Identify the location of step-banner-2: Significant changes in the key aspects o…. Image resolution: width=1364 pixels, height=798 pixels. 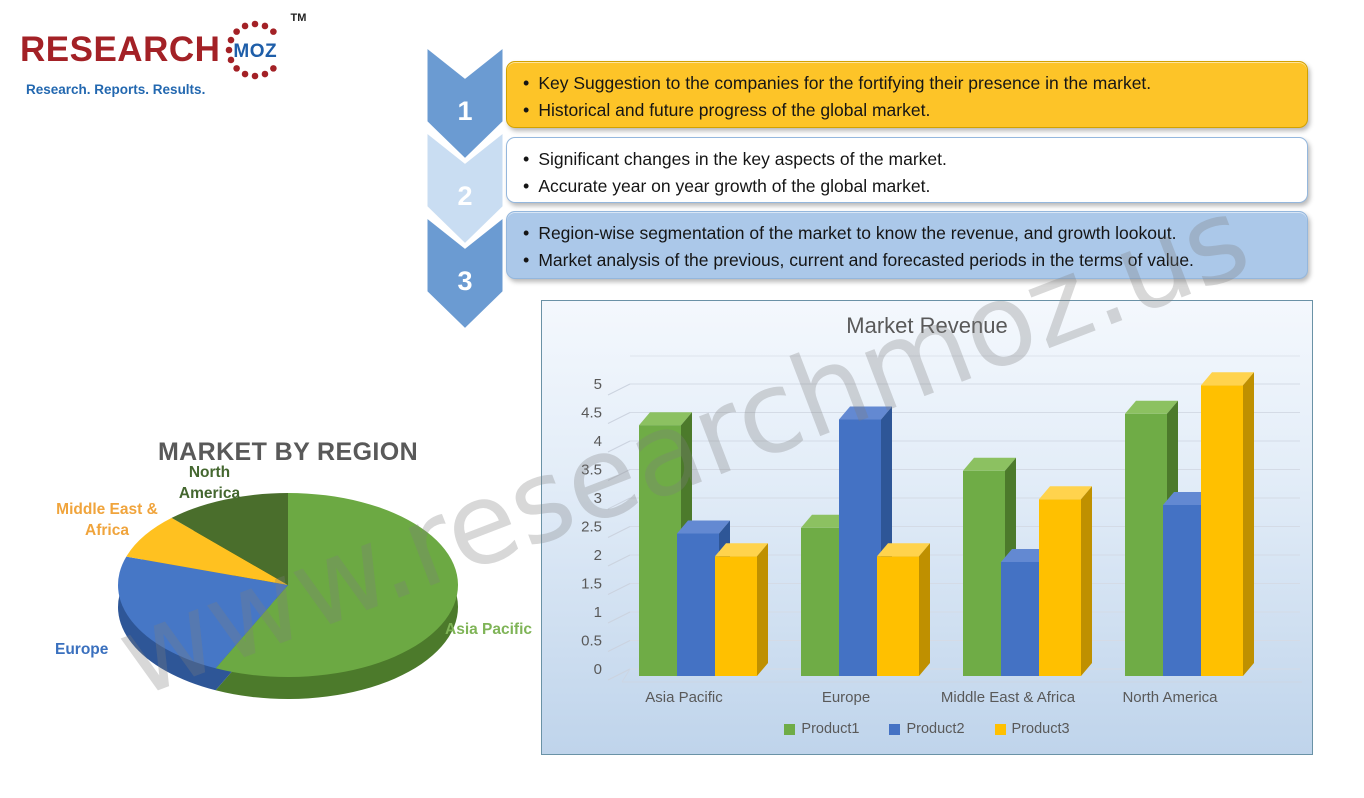
(907, 170).